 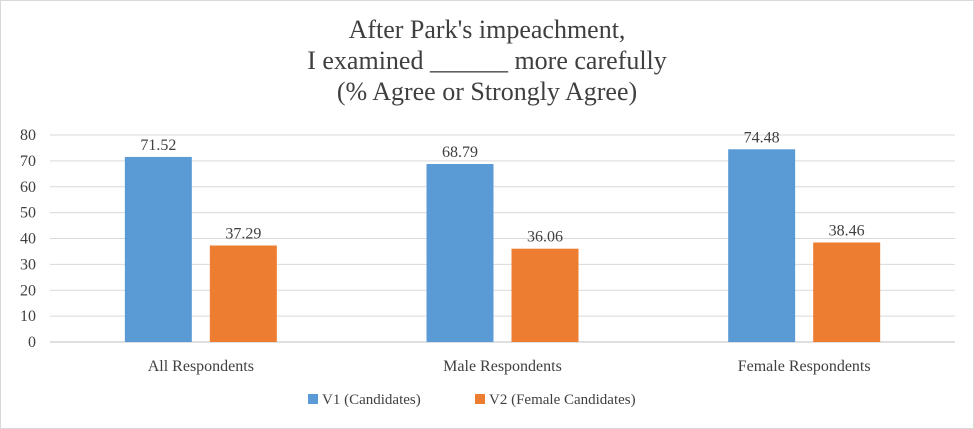 What do you see at coordinates (28, 264) in the screenshot?
I see `y-tick-label: 30` at bounding box center [28, 264].